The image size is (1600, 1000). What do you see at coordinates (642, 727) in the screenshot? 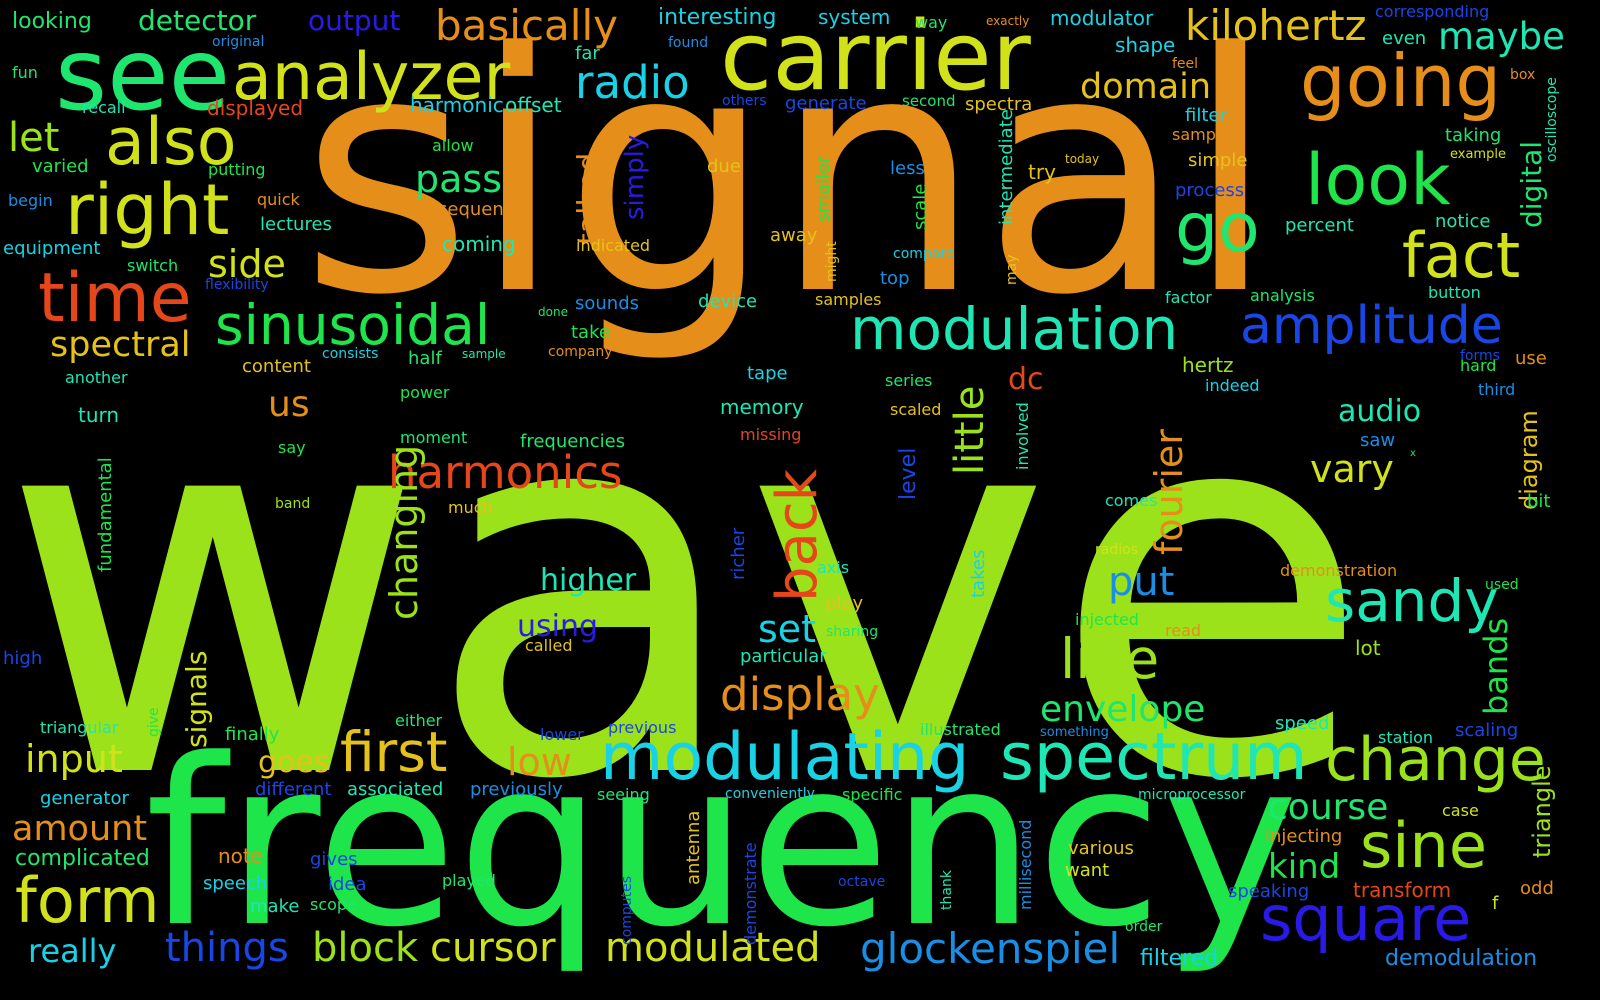
I see `word-previous: previous` at bounding box center [642, 727].